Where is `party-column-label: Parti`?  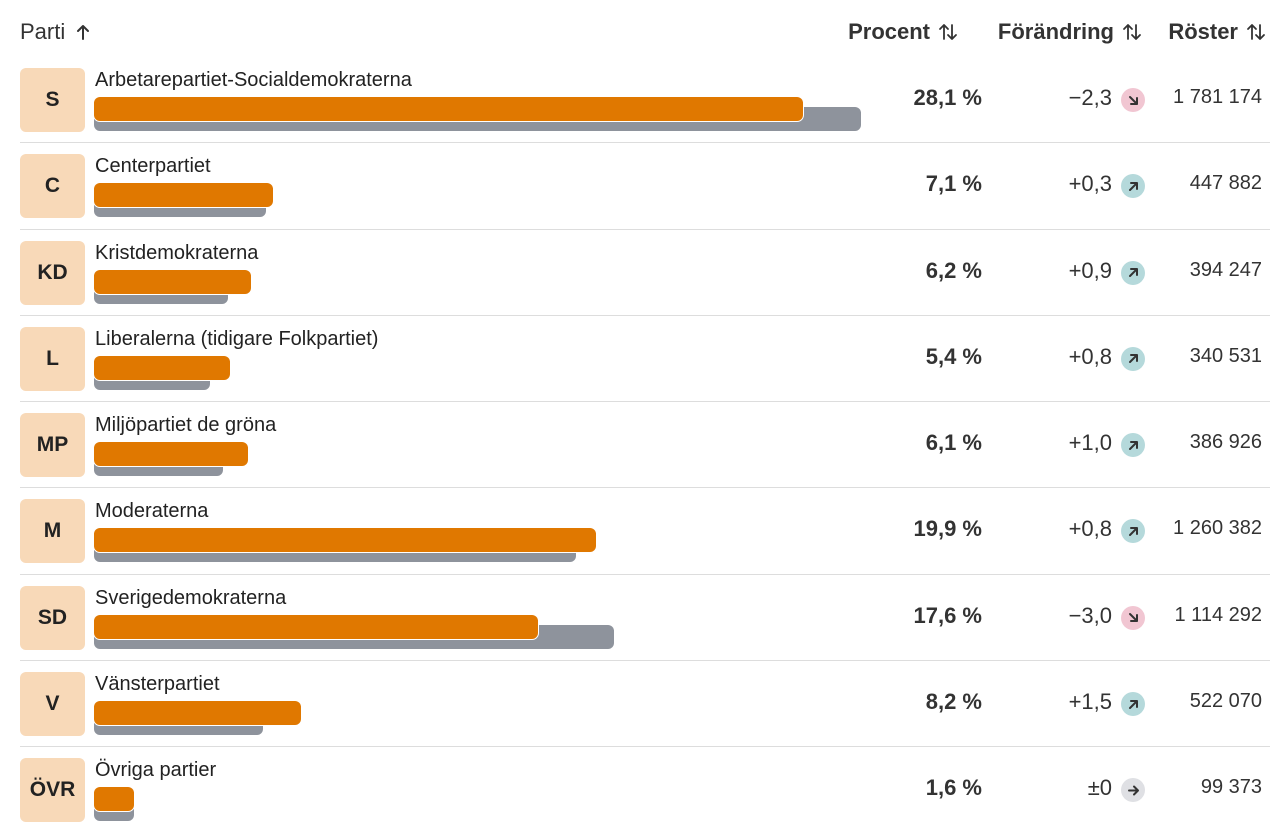 party-column-label: Parti is located at coordinates (43, 31).